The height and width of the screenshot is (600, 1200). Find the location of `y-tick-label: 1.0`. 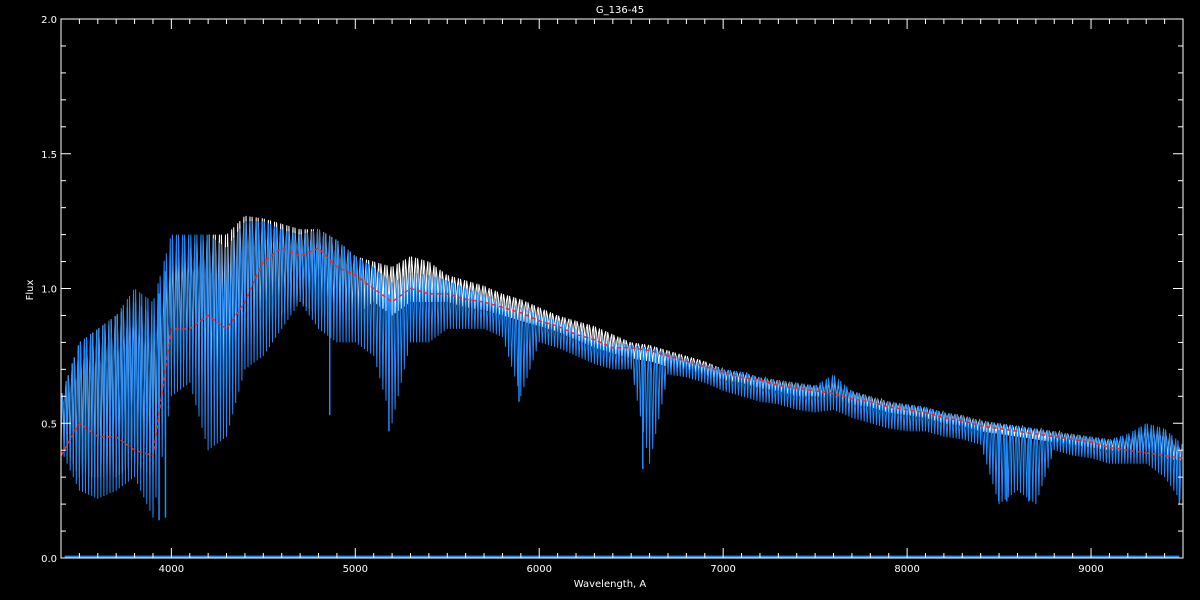

y-tick-label: 1.0 is located at coordinates (49, 290).